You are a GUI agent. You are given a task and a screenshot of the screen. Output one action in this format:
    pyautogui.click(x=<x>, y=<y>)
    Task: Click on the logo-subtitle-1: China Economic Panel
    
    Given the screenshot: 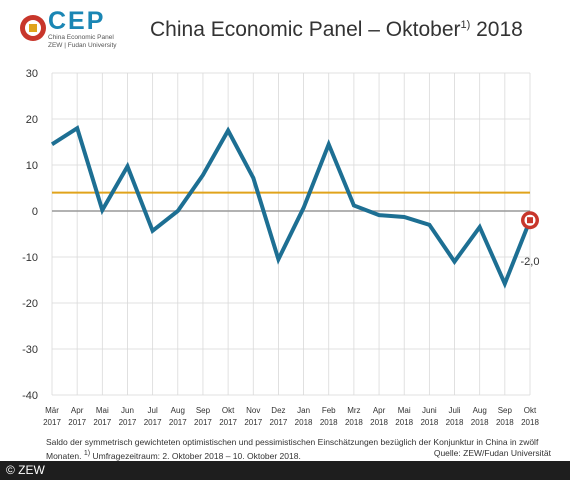 What is the action you would take?
    pyautogui.click(x=81, y=37)
    